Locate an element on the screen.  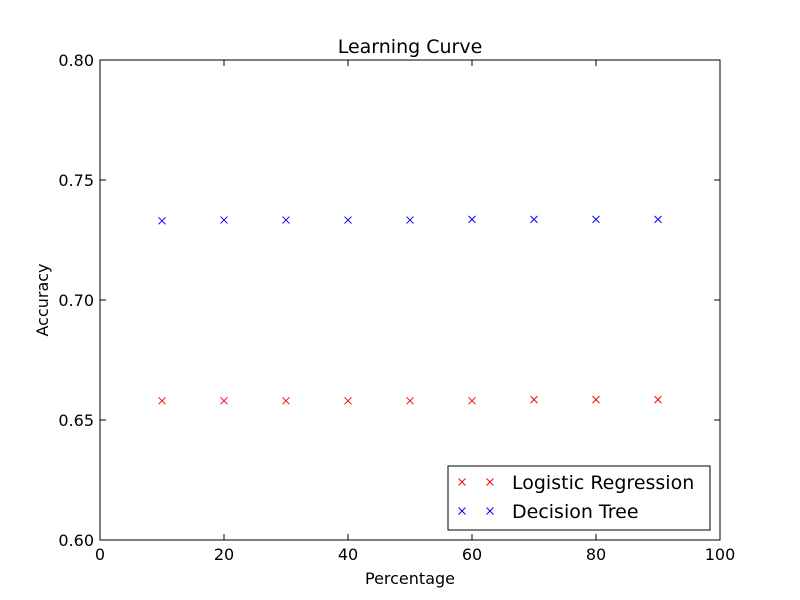
legend-item: Decision Tree is located at coordinates (548, 512).